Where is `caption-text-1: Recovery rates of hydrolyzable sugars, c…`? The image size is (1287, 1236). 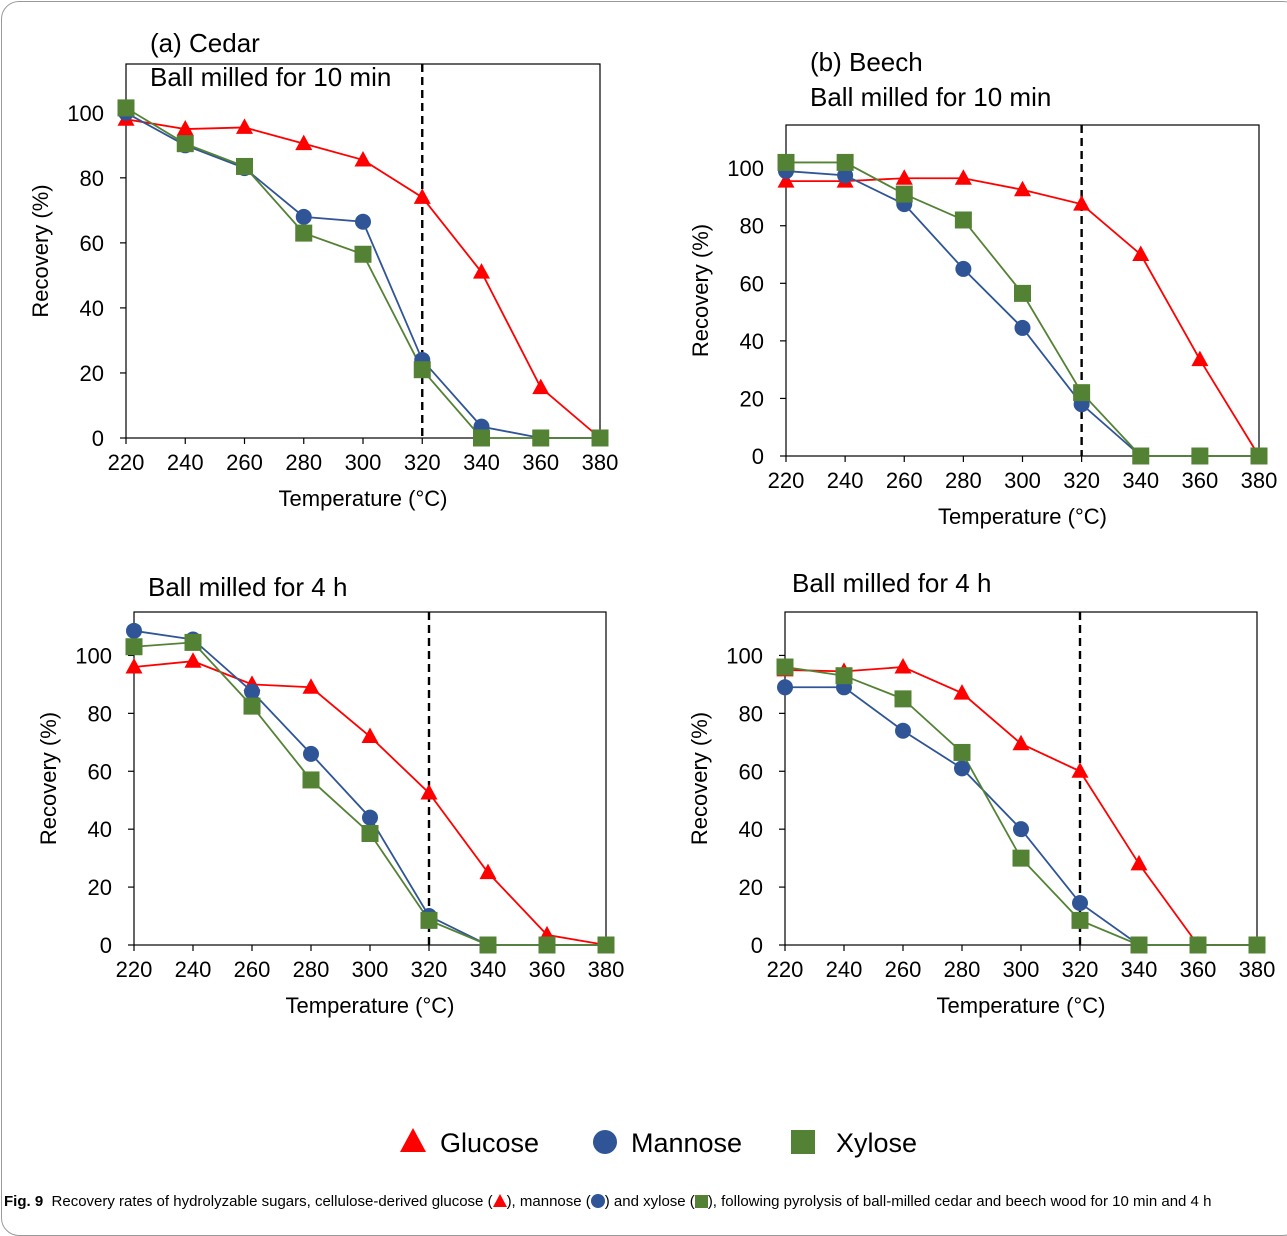 caption-text-1: Recovery rates of hydrolyzable sugars, c… is located at coordinates (272, 1201).